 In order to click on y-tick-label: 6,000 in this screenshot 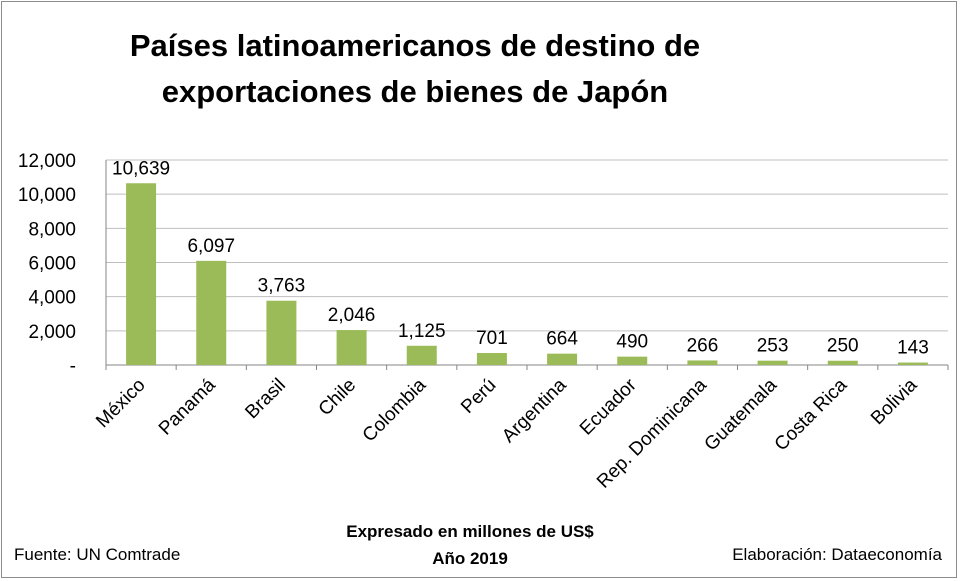, I will do `click(52, 264)`.